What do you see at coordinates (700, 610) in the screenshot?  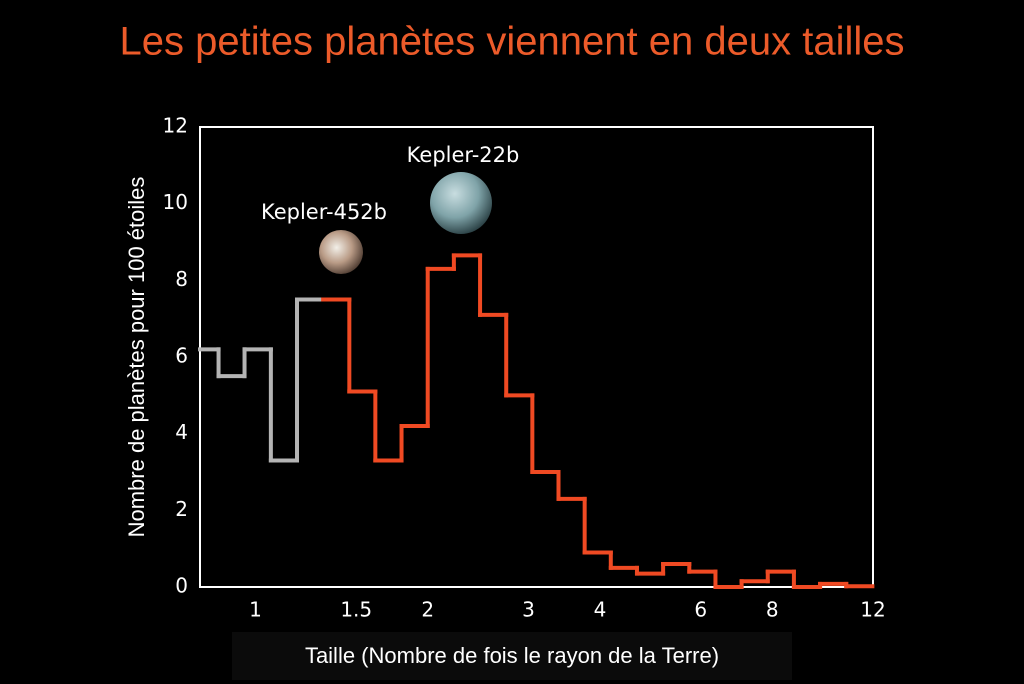 I see `x-tick-label: 6` at bounding box center [700, 610].